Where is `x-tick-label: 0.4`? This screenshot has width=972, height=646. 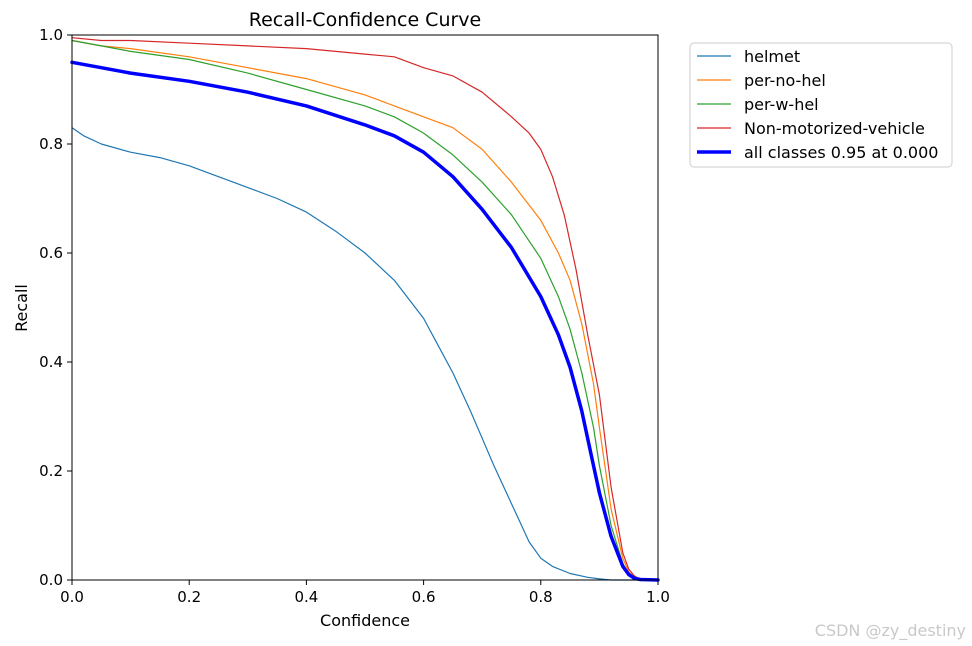
x-tick-label: 0.4 is located at coordinates (306, 597).